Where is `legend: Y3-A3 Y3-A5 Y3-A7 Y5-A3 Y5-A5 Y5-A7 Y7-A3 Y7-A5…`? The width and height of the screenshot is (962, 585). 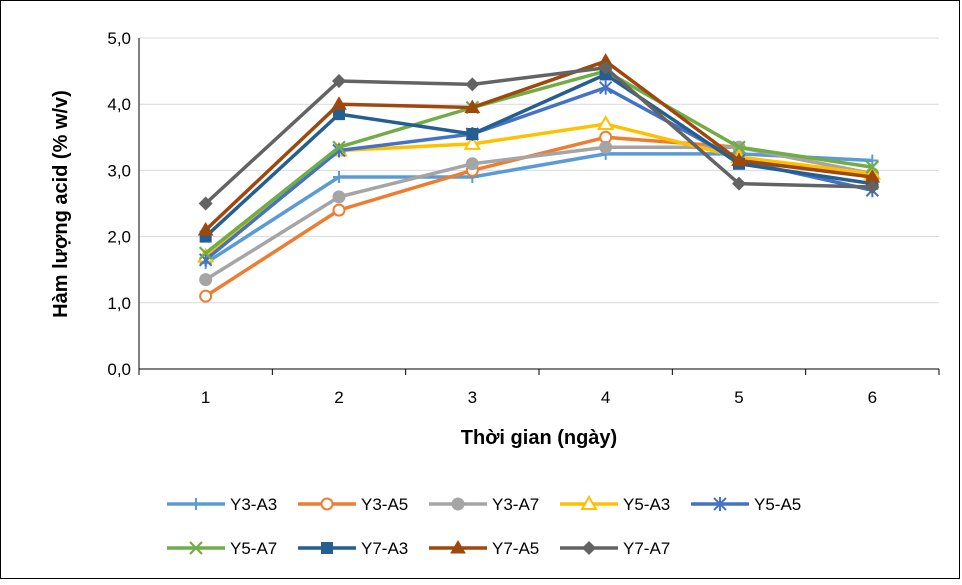
legend: Y3-A3 Y3-A5 Y3-A7 Y5-A3 Y5-A5 Y5-A7 Y7-A3 Y7-A5… is located at coordinates (484, 526).